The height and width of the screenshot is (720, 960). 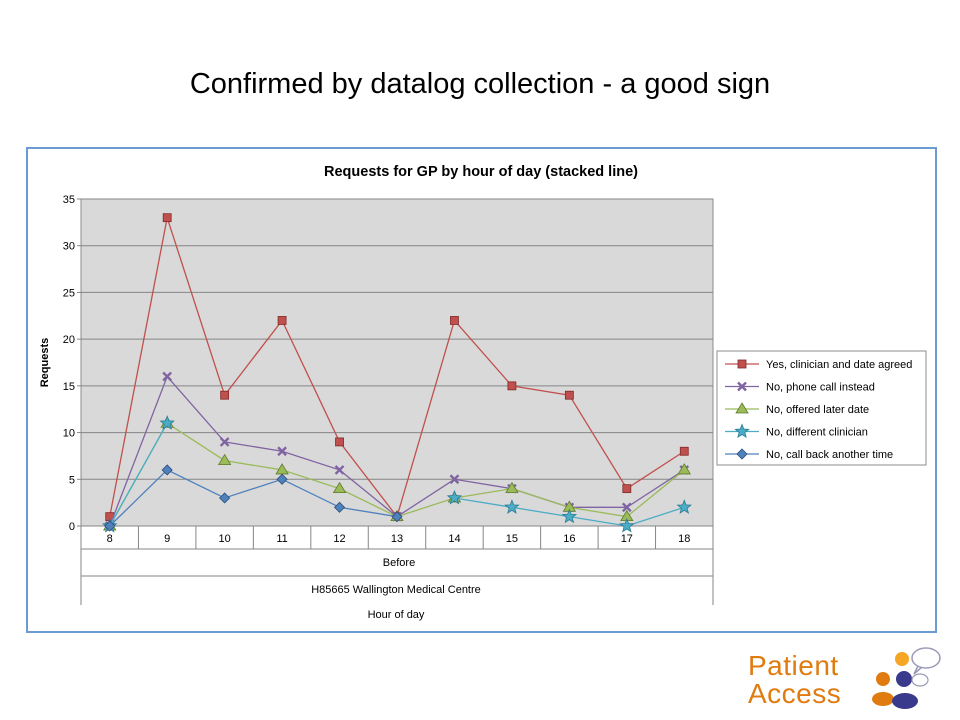 I want to click on logo-line-1: Patient, so click(x=793, y=665).